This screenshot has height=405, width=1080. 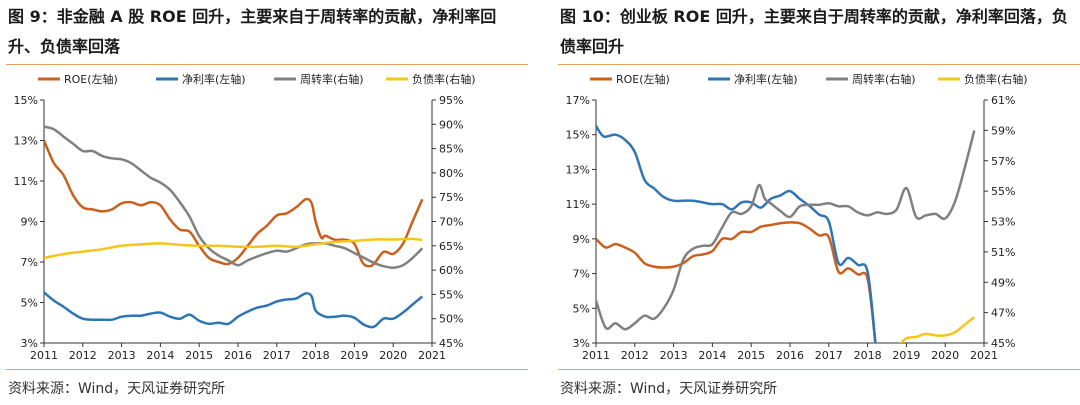 I want to click on right-tick-label: 51%, so click(x=1003, y=252).